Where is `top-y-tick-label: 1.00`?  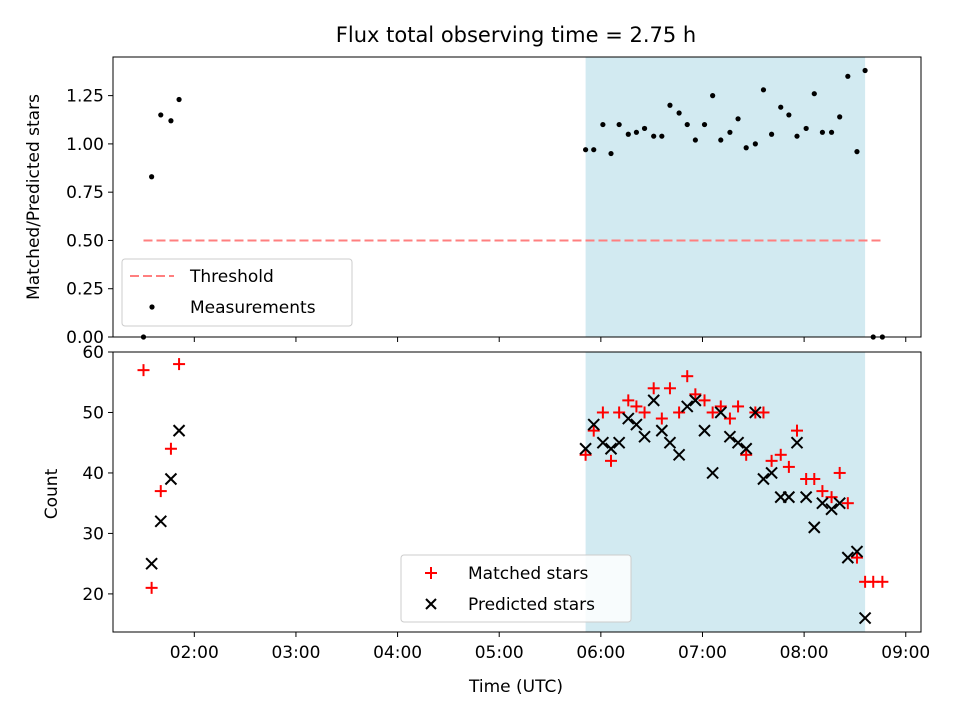
top-y-tick-label: 1.00 is located at coordinates (85, 145).